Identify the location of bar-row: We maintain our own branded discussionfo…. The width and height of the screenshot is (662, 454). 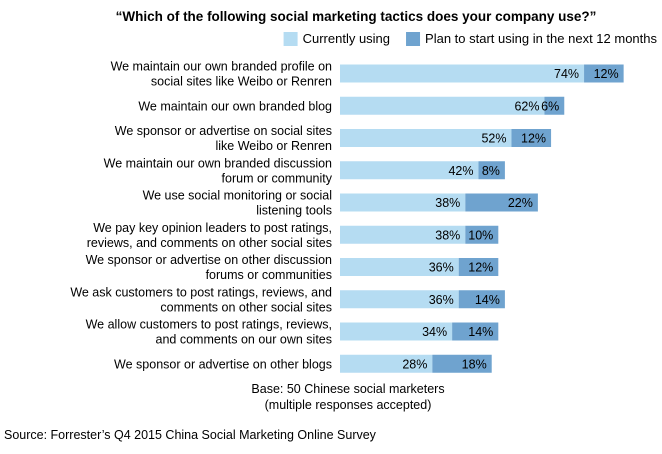
(304, 170).